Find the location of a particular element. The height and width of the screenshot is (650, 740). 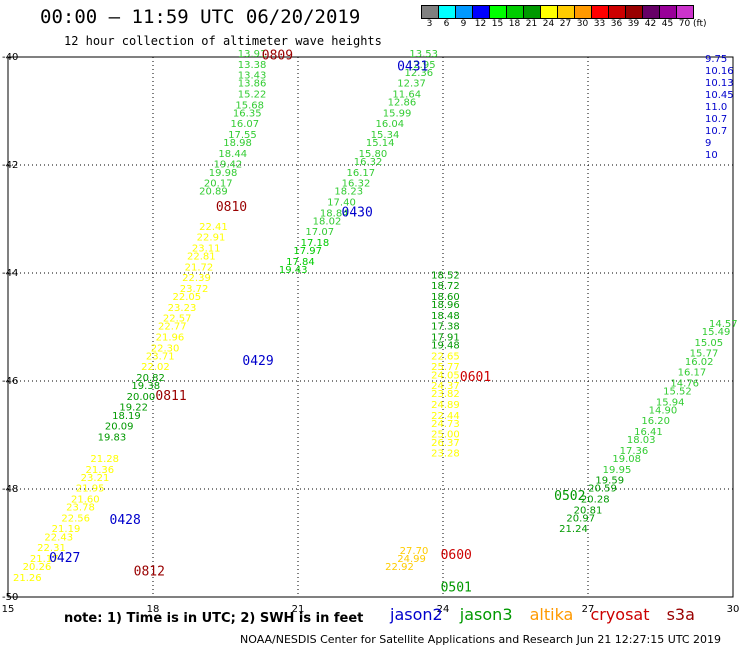

sat-jason3: jason3 is located at coordinates (486, 614).